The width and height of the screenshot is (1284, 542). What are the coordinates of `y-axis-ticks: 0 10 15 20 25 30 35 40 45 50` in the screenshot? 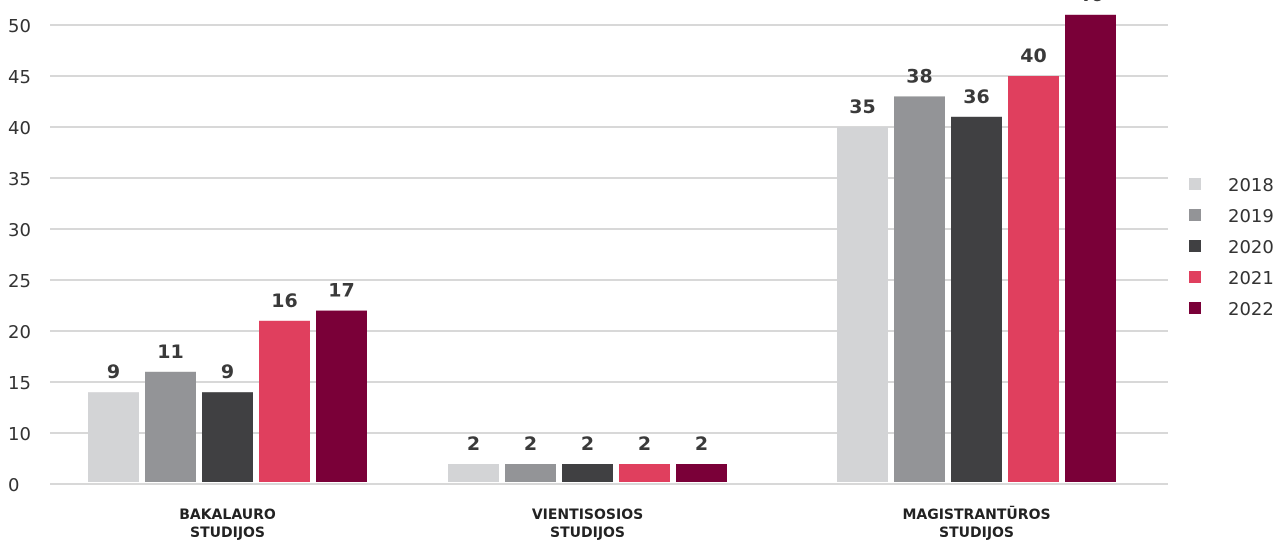 It's located at (19, 256).